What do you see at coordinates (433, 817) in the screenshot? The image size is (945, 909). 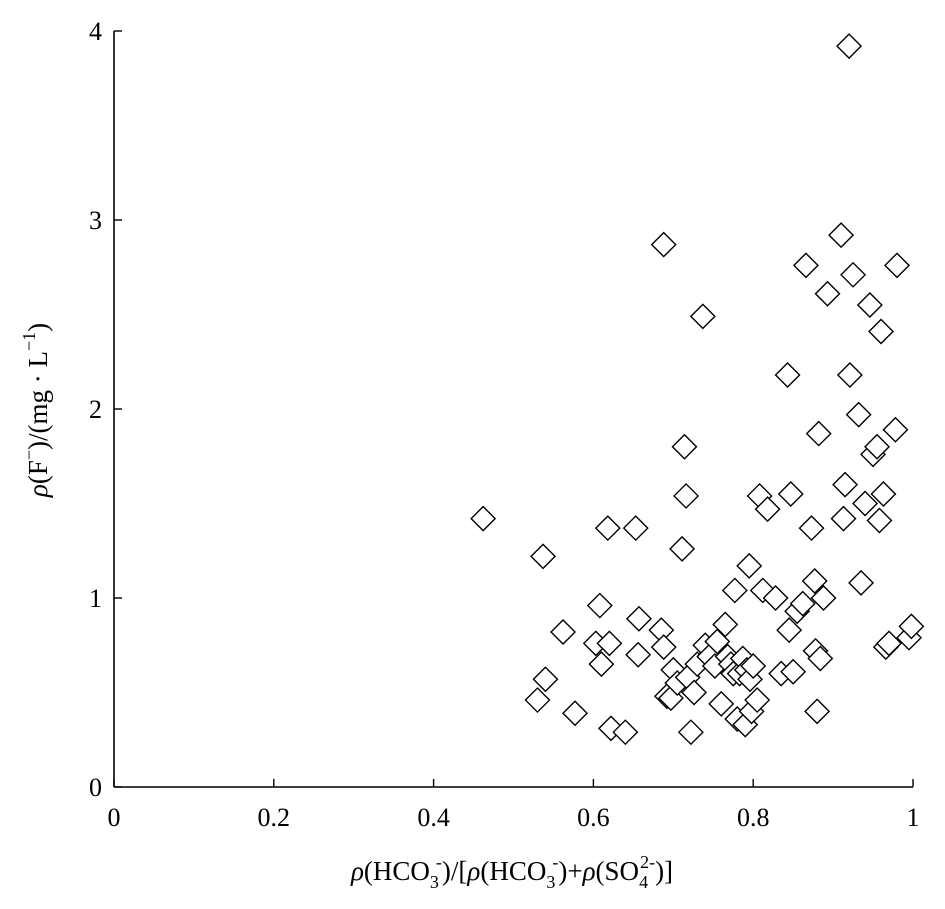 I see `x-tick-label: 0.4` at bounding box center [433, 817].